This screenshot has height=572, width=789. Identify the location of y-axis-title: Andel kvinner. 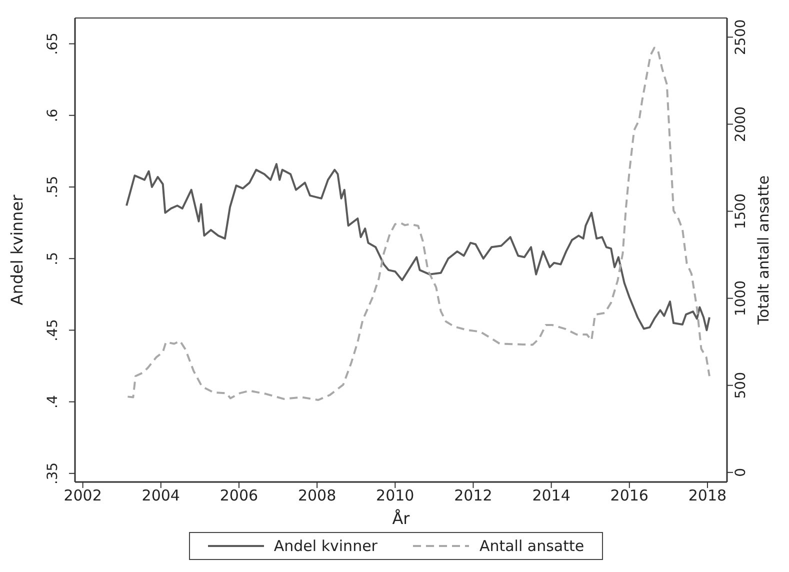
(17, 250).